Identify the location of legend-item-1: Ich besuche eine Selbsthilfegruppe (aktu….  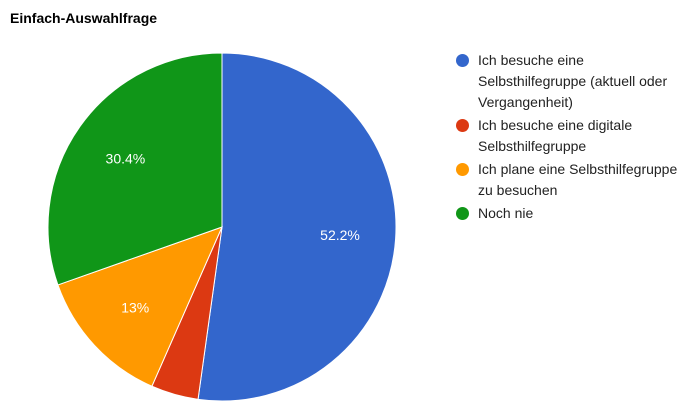
(571, 81).